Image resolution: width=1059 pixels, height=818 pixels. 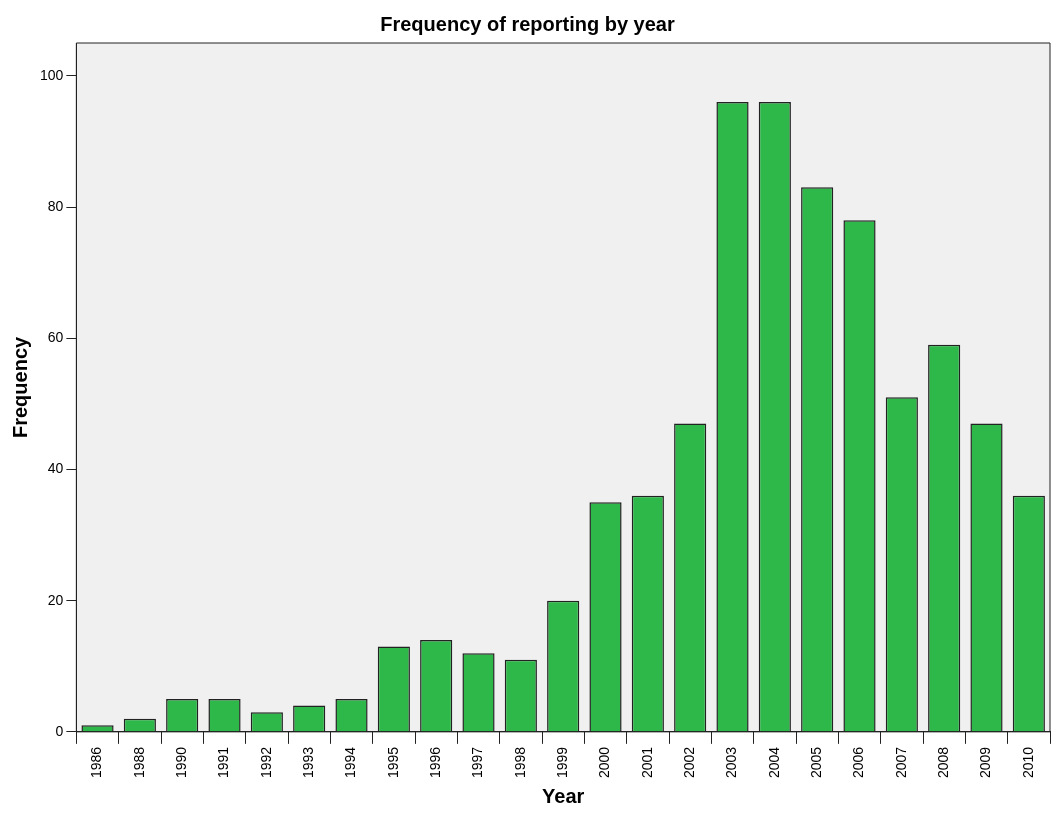 I want to click on x-tick-label: 2003, so click(x=731, y=762).